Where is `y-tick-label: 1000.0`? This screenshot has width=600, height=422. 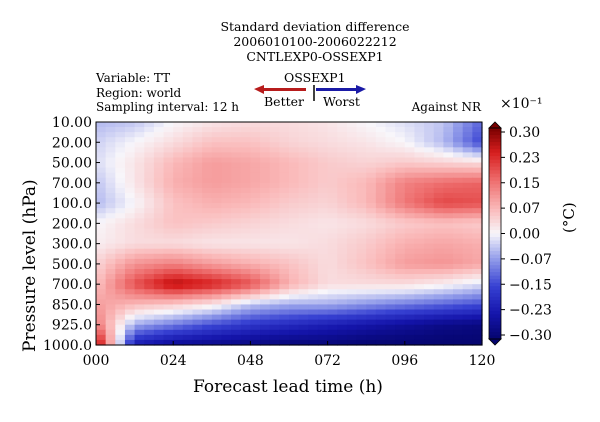
y-tick-label: 1000.0 is located at coordinates (67, 346).